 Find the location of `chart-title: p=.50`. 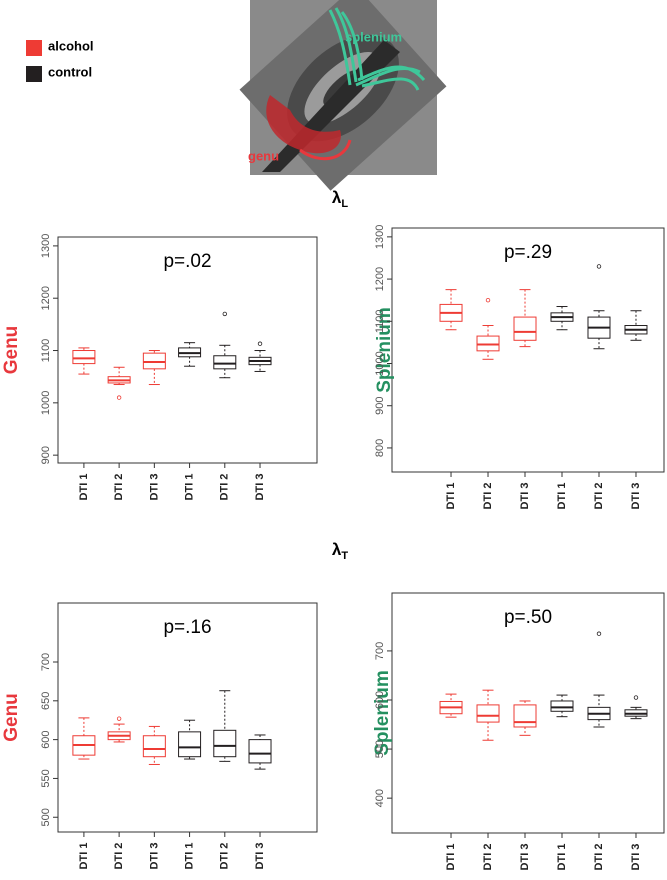

chart-title: p=.50 is located at coordinates (528, 617).